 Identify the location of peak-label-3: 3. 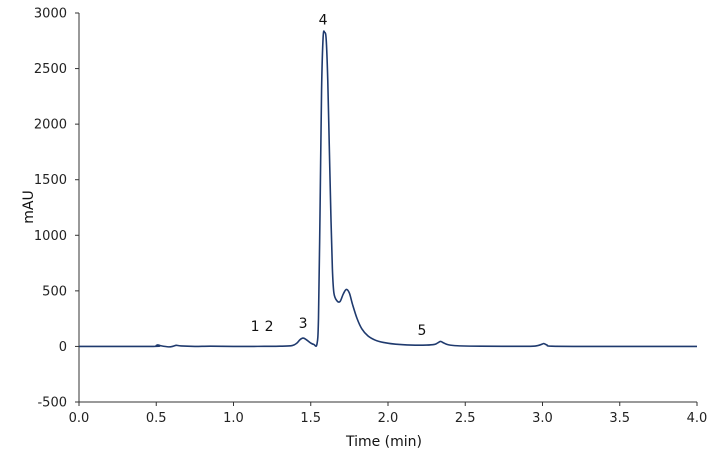
(303, 324).